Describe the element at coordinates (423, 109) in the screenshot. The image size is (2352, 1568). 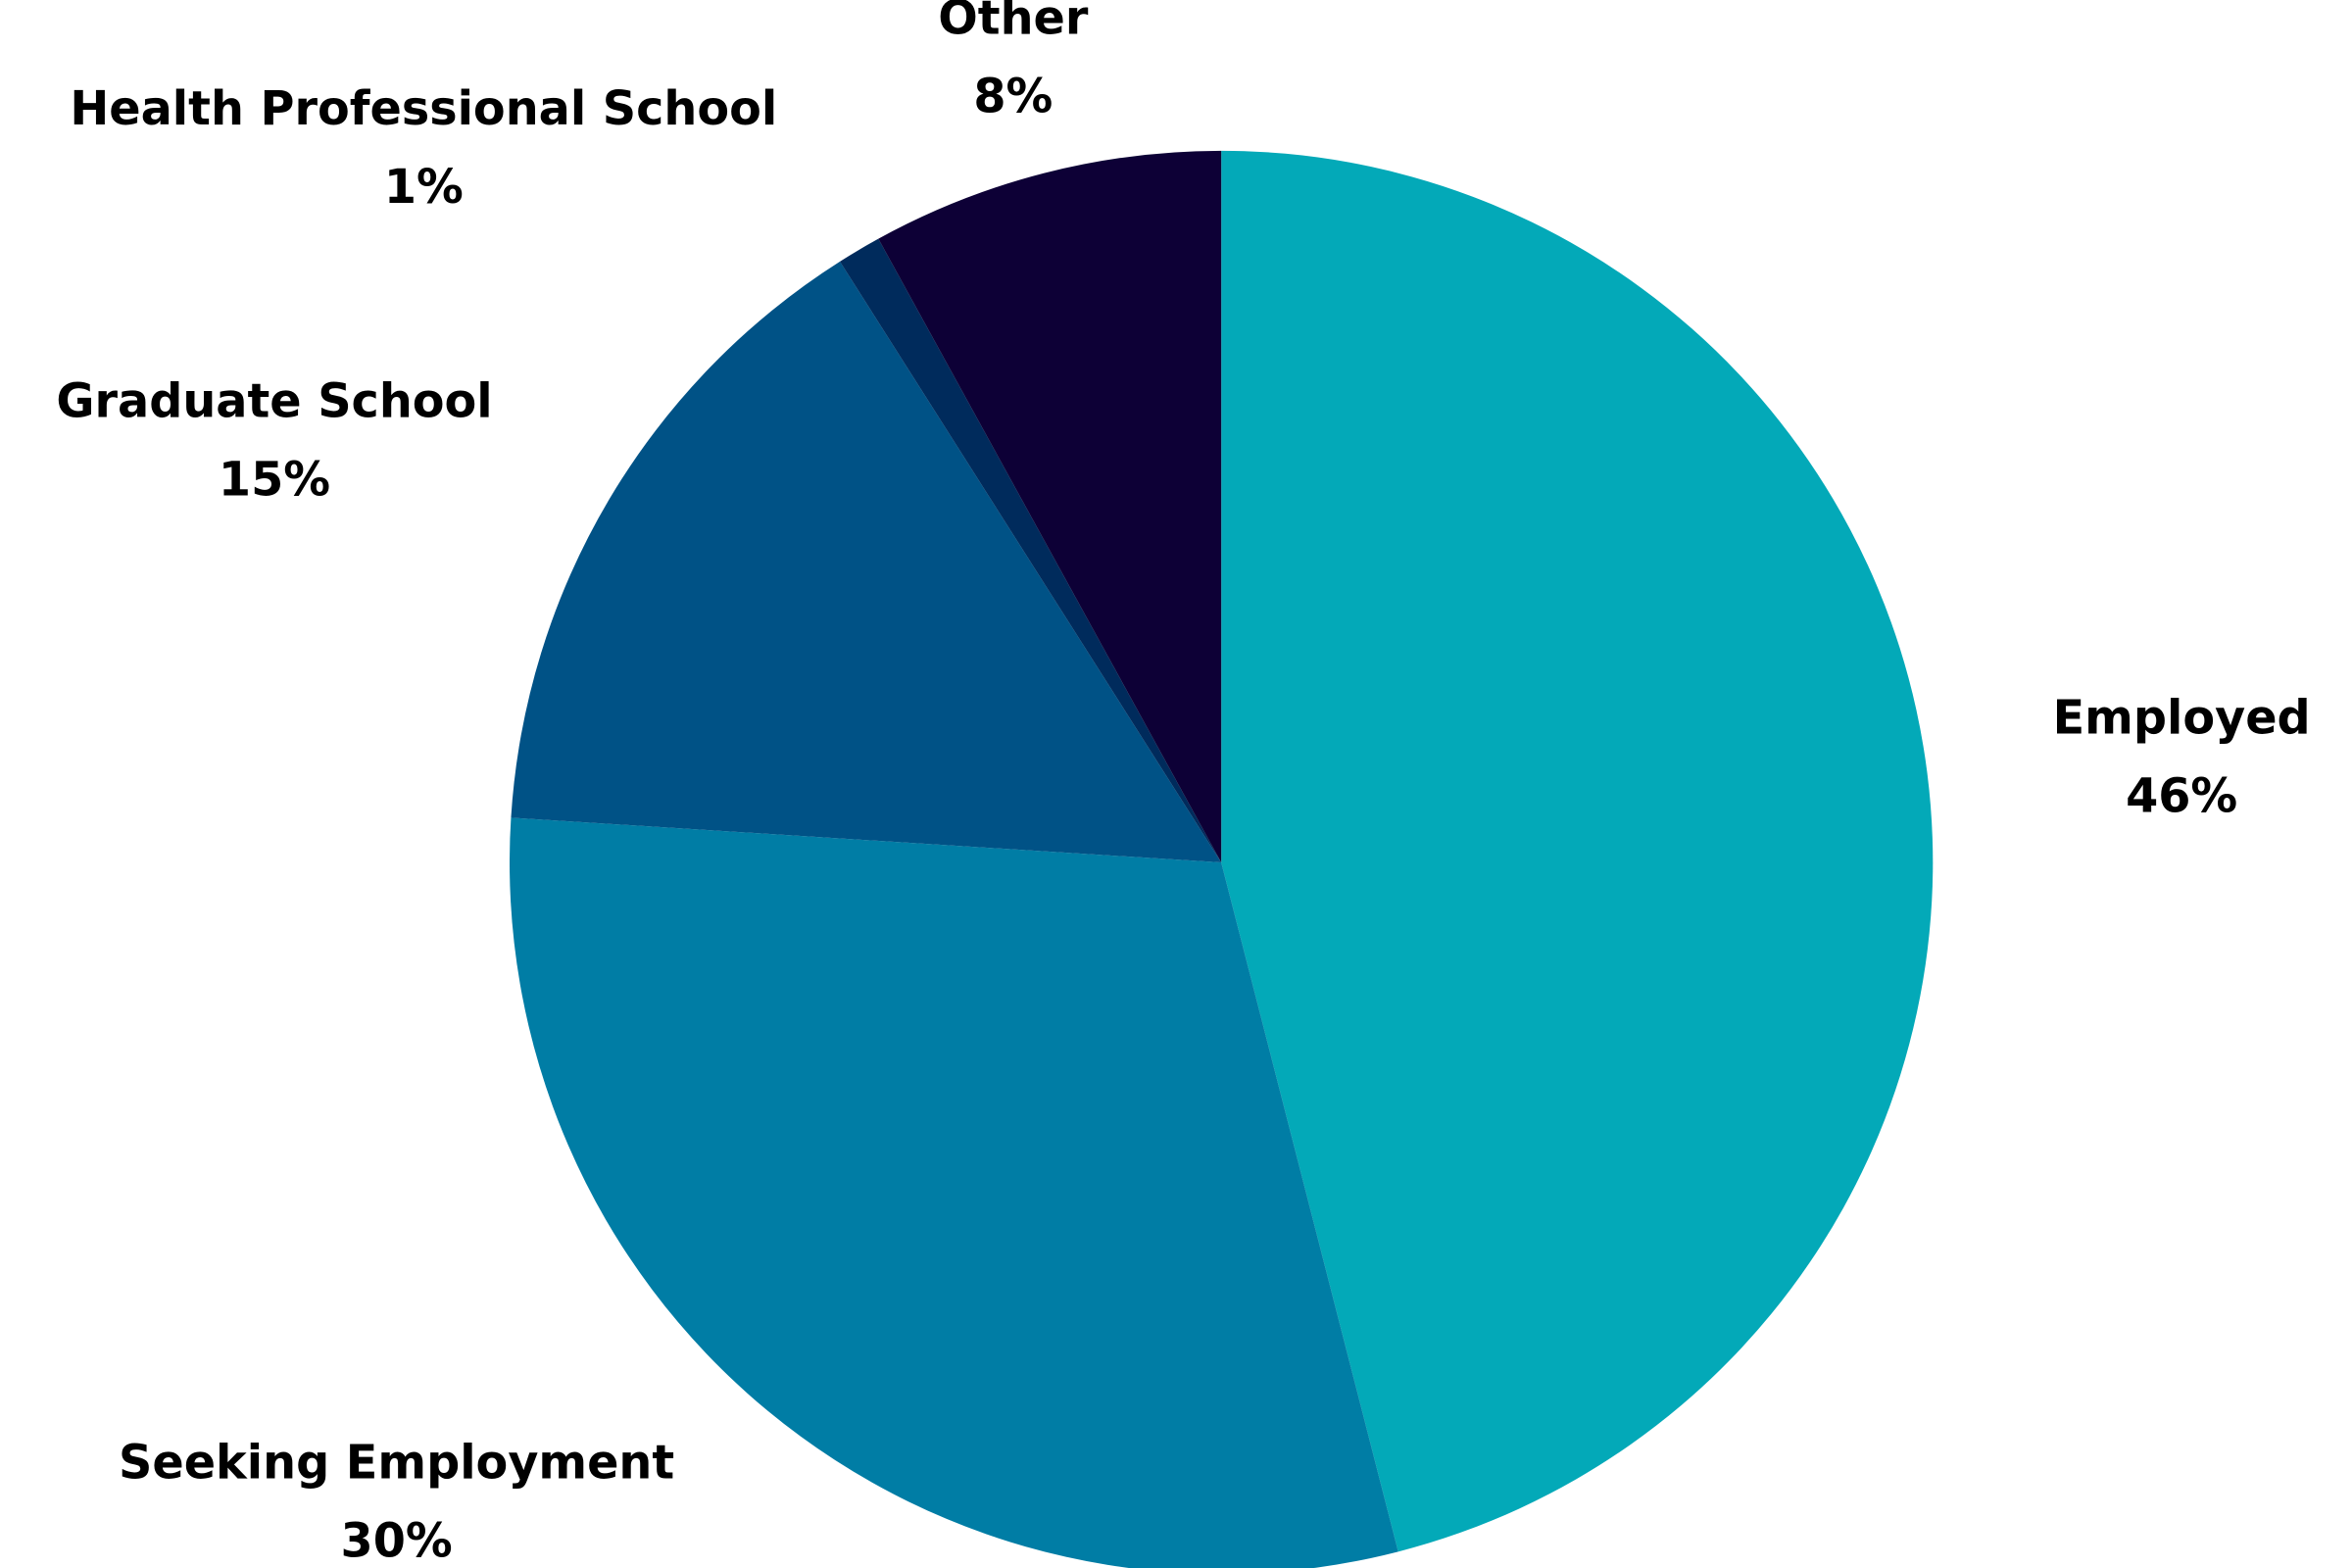
I see `slice-label: Health Professional School` at that location.